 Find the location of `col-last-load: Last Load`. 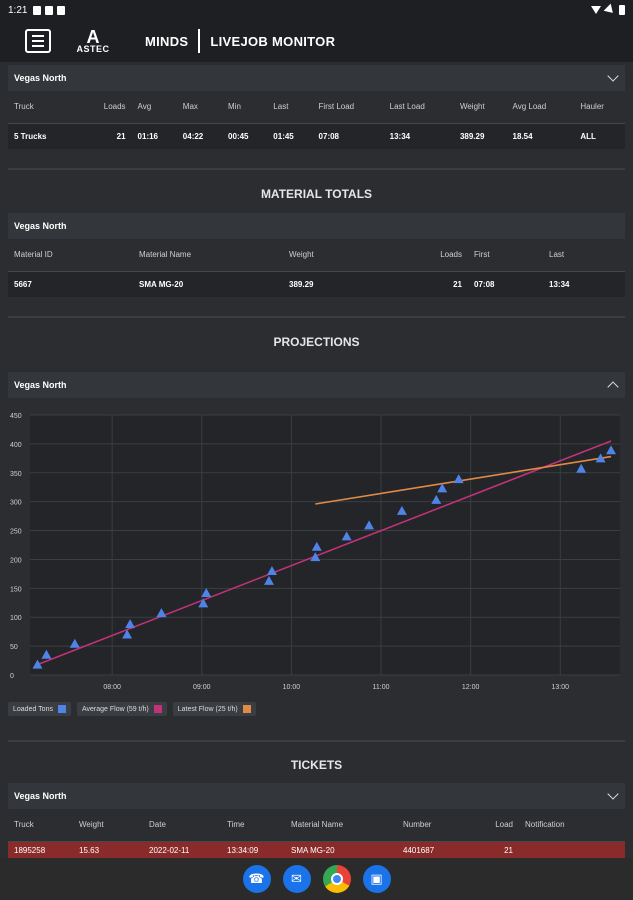

col-last-load: Last Load is located at coordinates (418, 107).